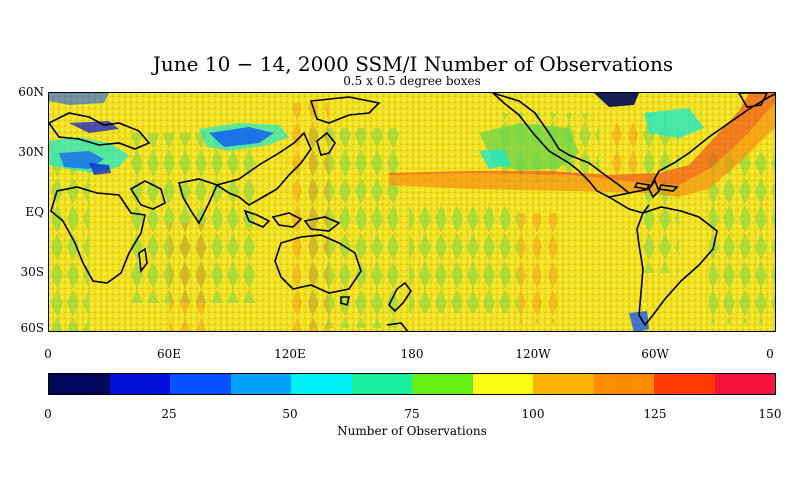  I want to click on north-america-outline, so click(561, 145).